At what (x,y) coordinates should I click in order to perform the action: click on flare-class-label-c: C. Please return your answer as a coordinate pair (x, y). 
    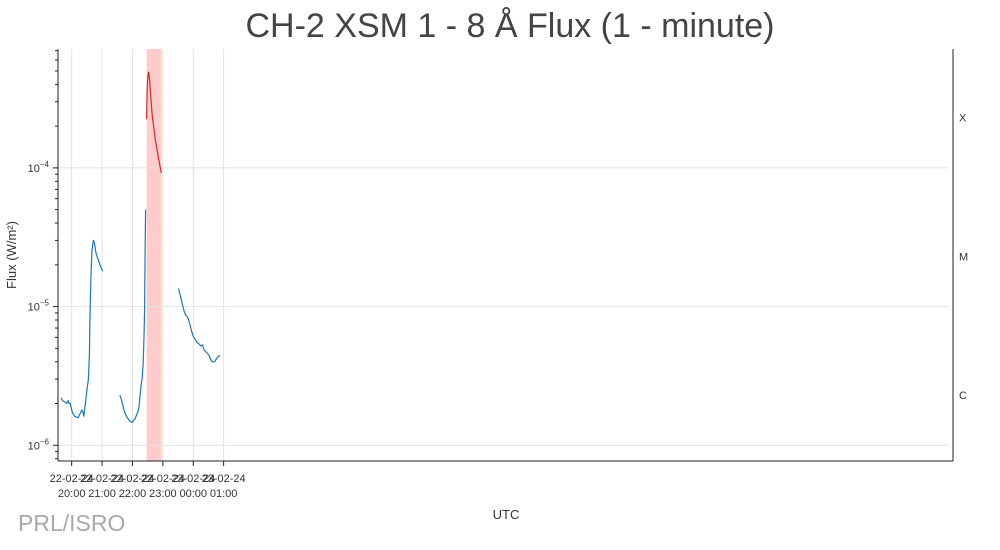
    Looking at the image, I should click on (963, 396).